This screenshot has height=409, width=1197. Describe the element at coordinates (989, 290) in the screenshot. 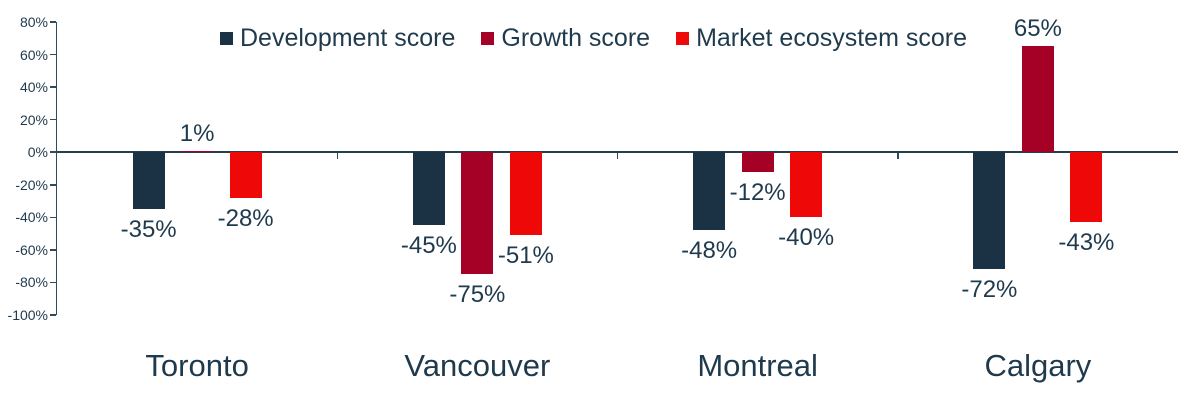

I see `value-label-development-score-calgary: -72%` at that location.